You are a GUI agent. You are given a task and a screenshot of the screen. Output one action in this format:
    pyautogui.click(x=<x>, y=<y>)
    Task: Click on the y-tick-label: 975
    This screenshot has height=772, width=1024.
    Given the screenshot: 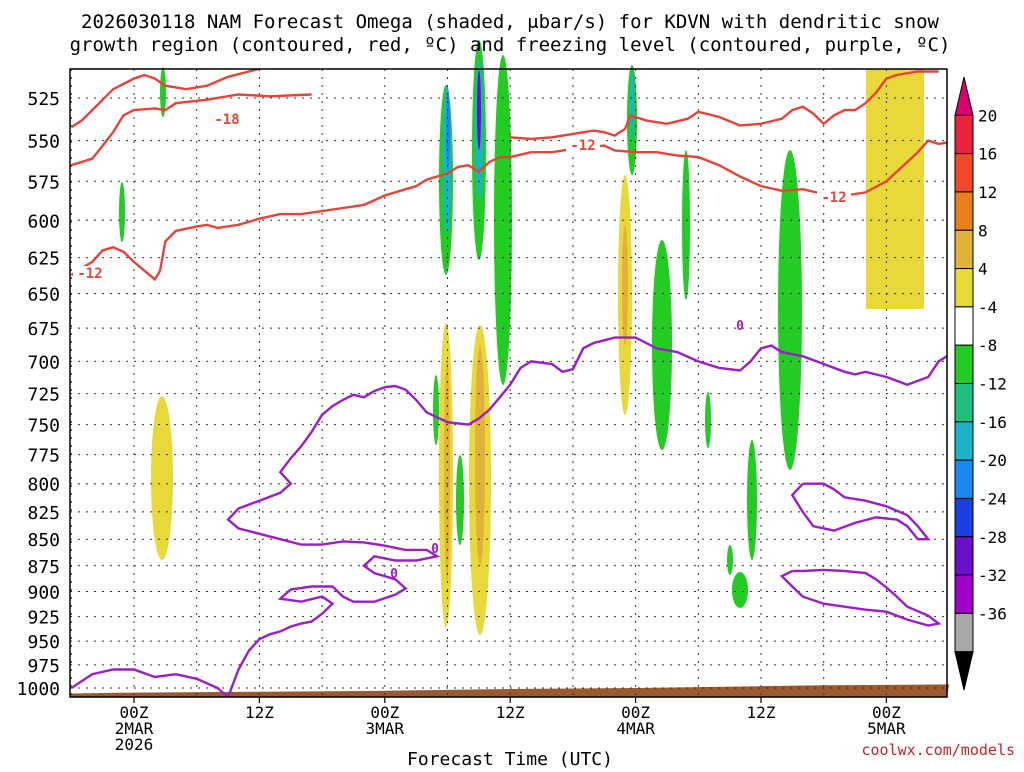 What is the action you would take?
    pyautogui.click(x=43, y=666)
    